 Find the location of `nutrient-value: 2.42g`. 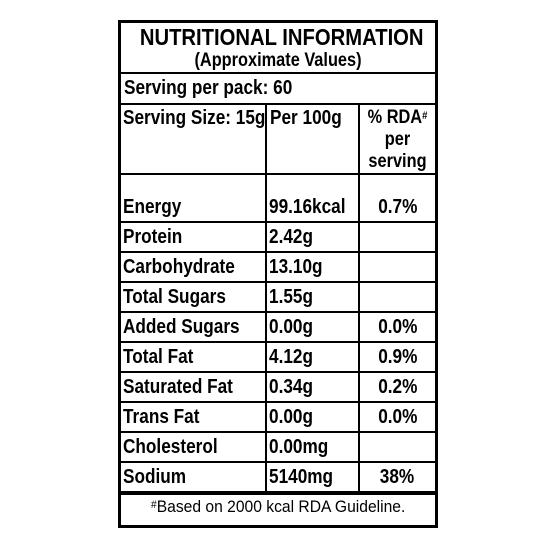

nutrient-value: 2.42g is located at coordinates (291, 236).